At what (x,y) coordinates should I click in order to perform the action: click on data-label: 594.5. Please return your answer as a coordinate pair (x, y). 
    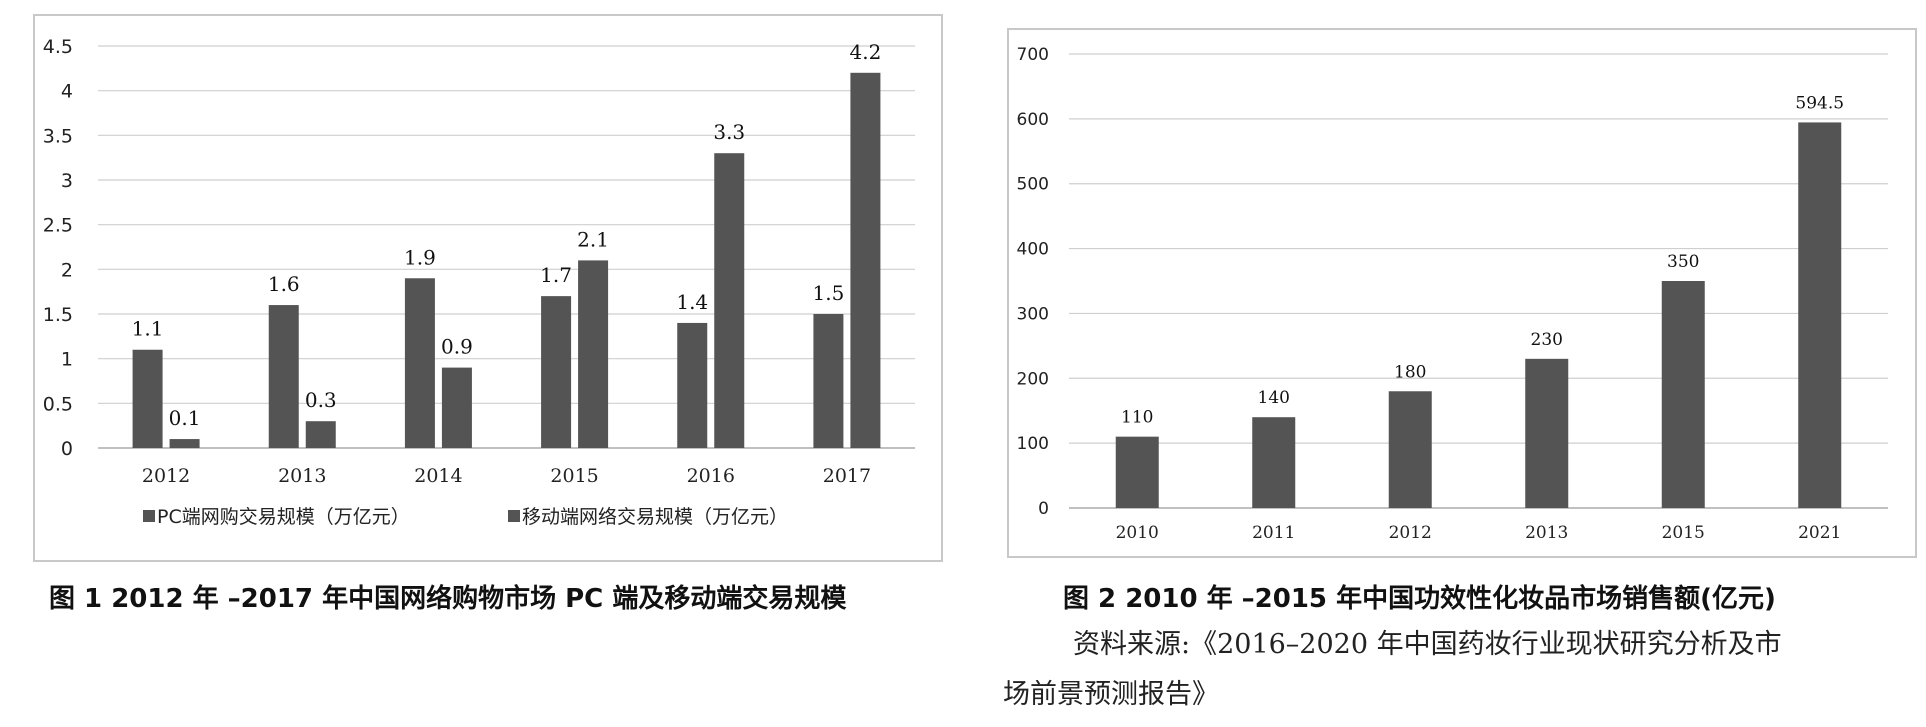
    Looking at the image, I should click on (1819, 103).